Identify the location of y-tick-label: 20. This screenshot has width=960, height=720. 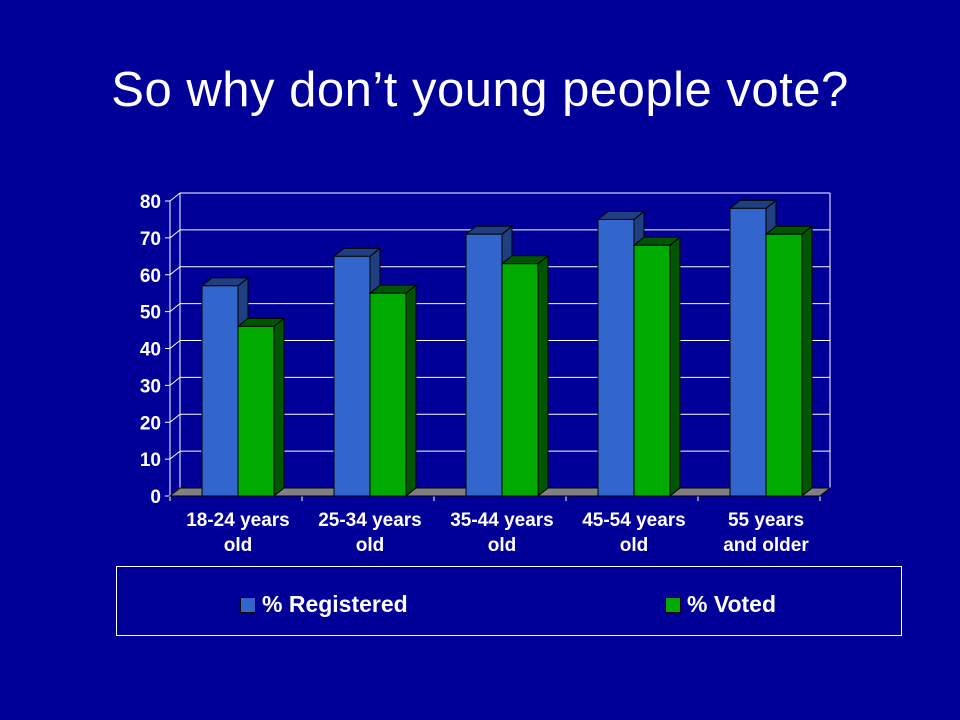
(150, 423).